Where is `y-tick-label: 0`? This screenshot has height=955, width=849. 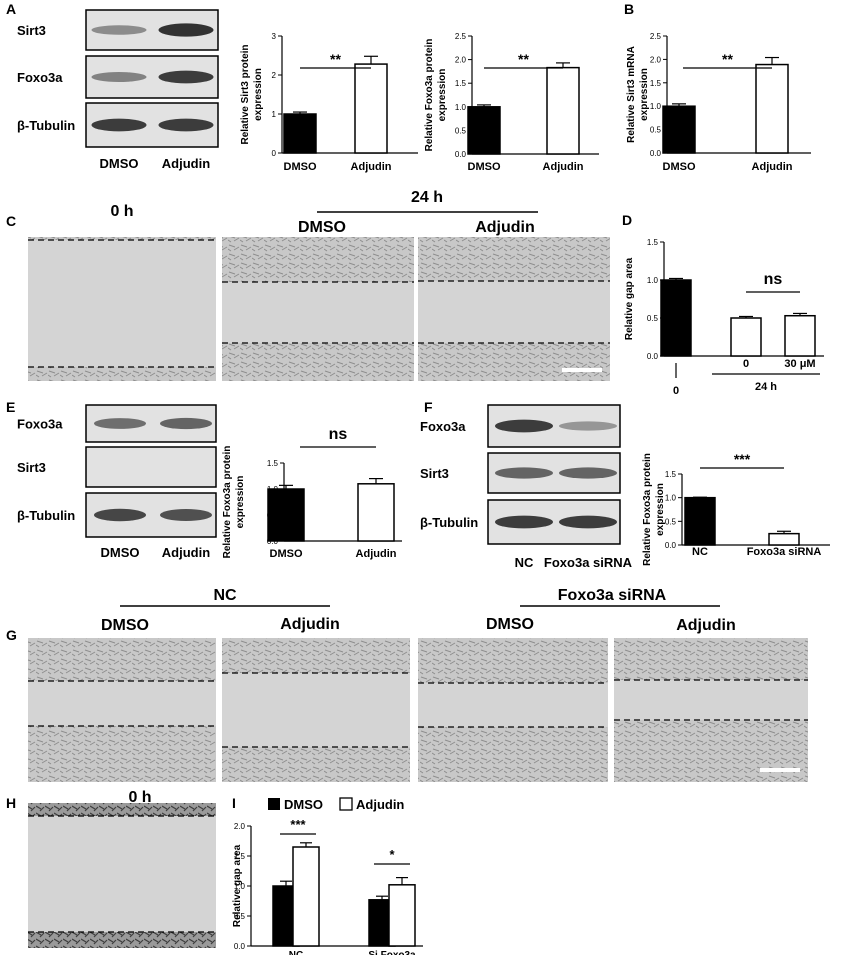
y-tick-label: 0 is located at coordinates (274, 153).